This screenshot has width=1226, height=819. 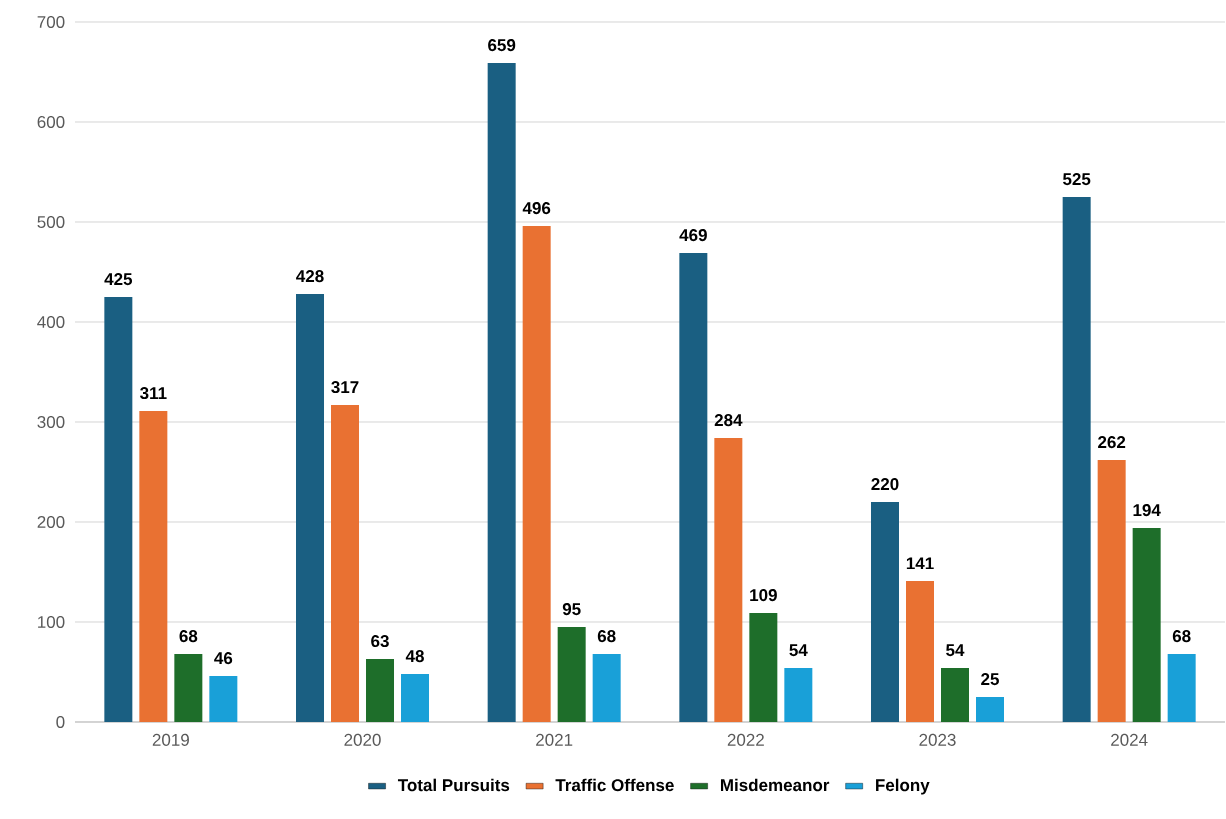 What do you see at coordinates (1147, 510) in the screenshot?
I see `data-label: 194` at bounding box center [1147, 510].